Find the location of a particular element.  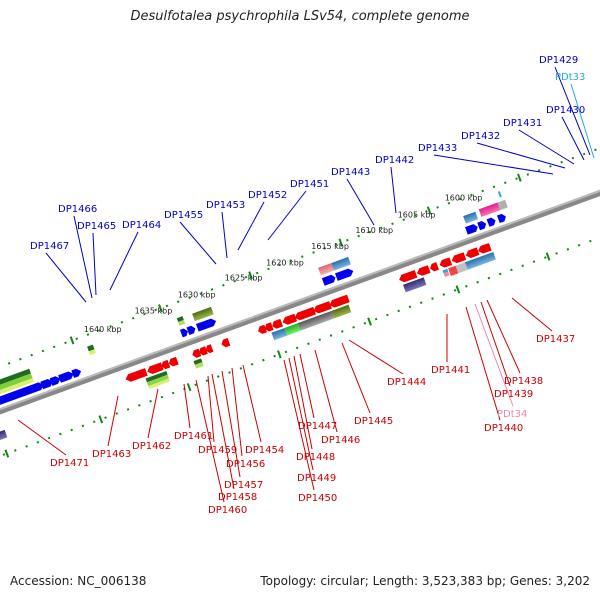

gene-label: DP1454 is located at coordinates (264, 450).